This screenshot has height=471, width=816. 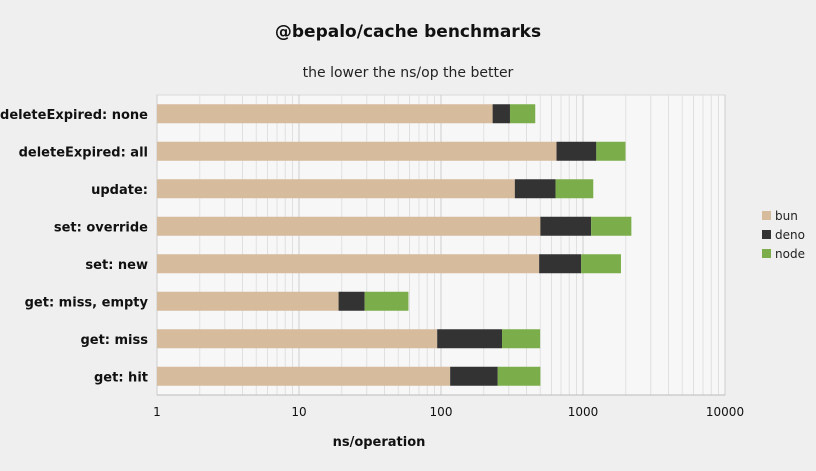 What do you see at coordinates (379, 442) in the screenshot?
I see `x-axis-title: ns/operation` at bounding box center [379, 442].